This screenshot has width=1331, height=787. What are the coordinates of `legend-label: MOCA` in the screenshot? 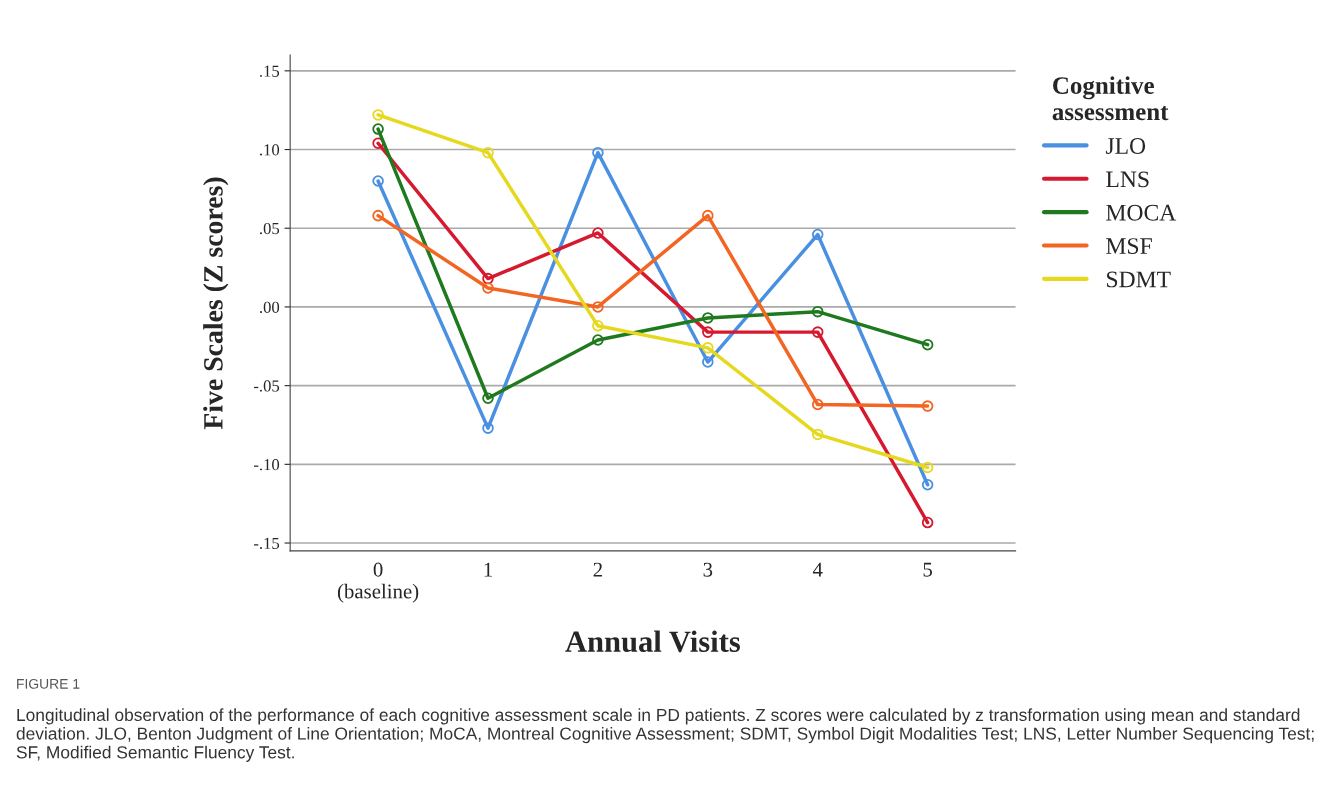 It's located at (1141, 212).